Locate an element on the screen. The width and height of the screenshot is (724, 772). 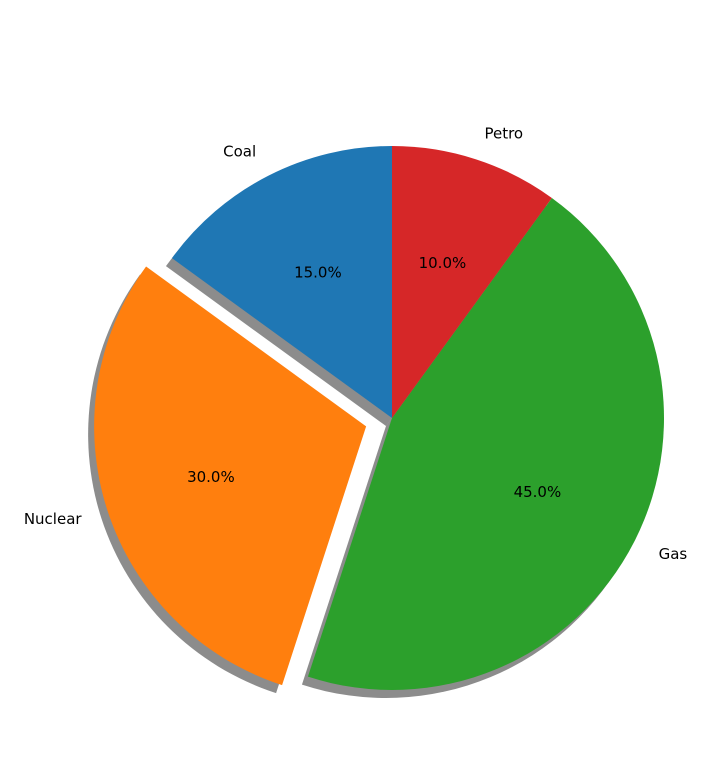
pie-pct-label-nuclear: 30.0% is located at coordinates (211, 477).